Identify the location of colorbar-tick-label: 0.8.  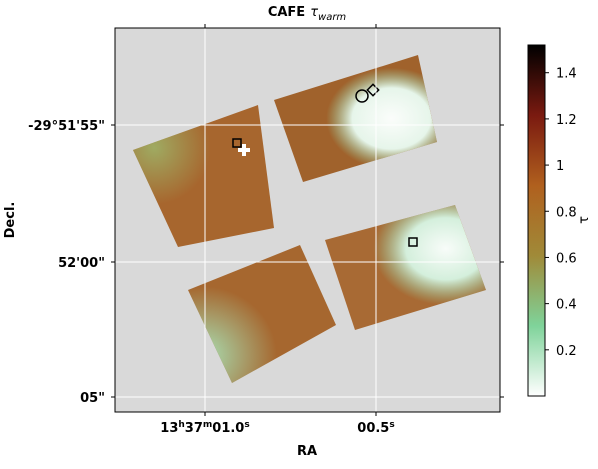
(566, 212).